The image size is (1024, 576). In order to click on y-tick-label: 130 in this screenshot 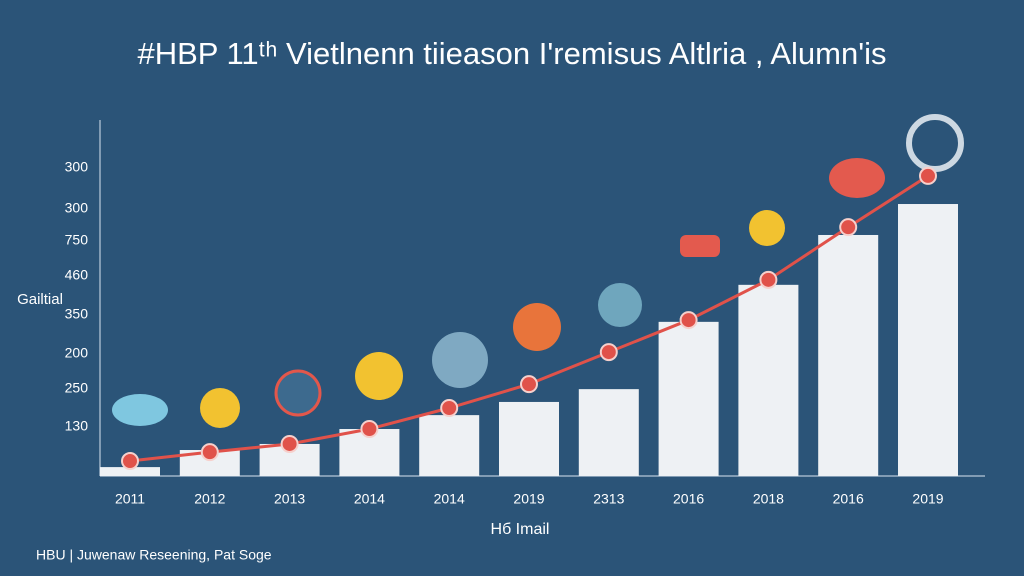, I will do `click(77, 426)`.